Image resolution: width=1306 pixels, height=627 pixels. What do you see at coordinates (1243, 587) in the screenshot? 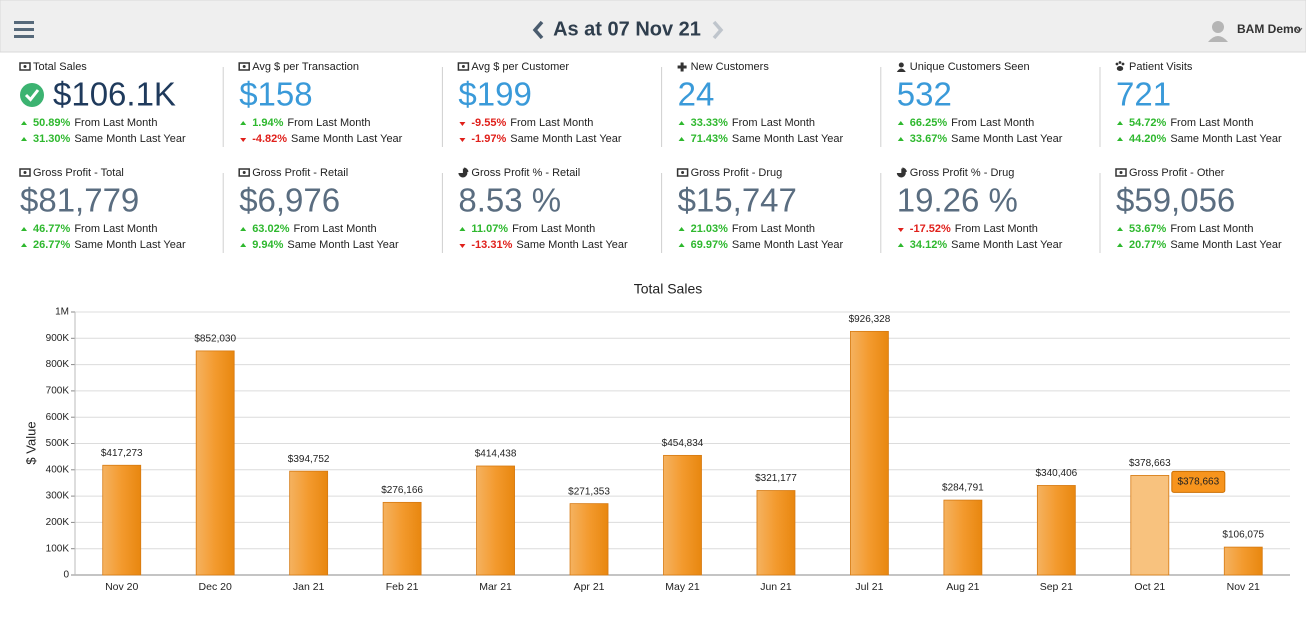
I see `x-tick-label: Nov 21` at bounding box center [1243, 587].